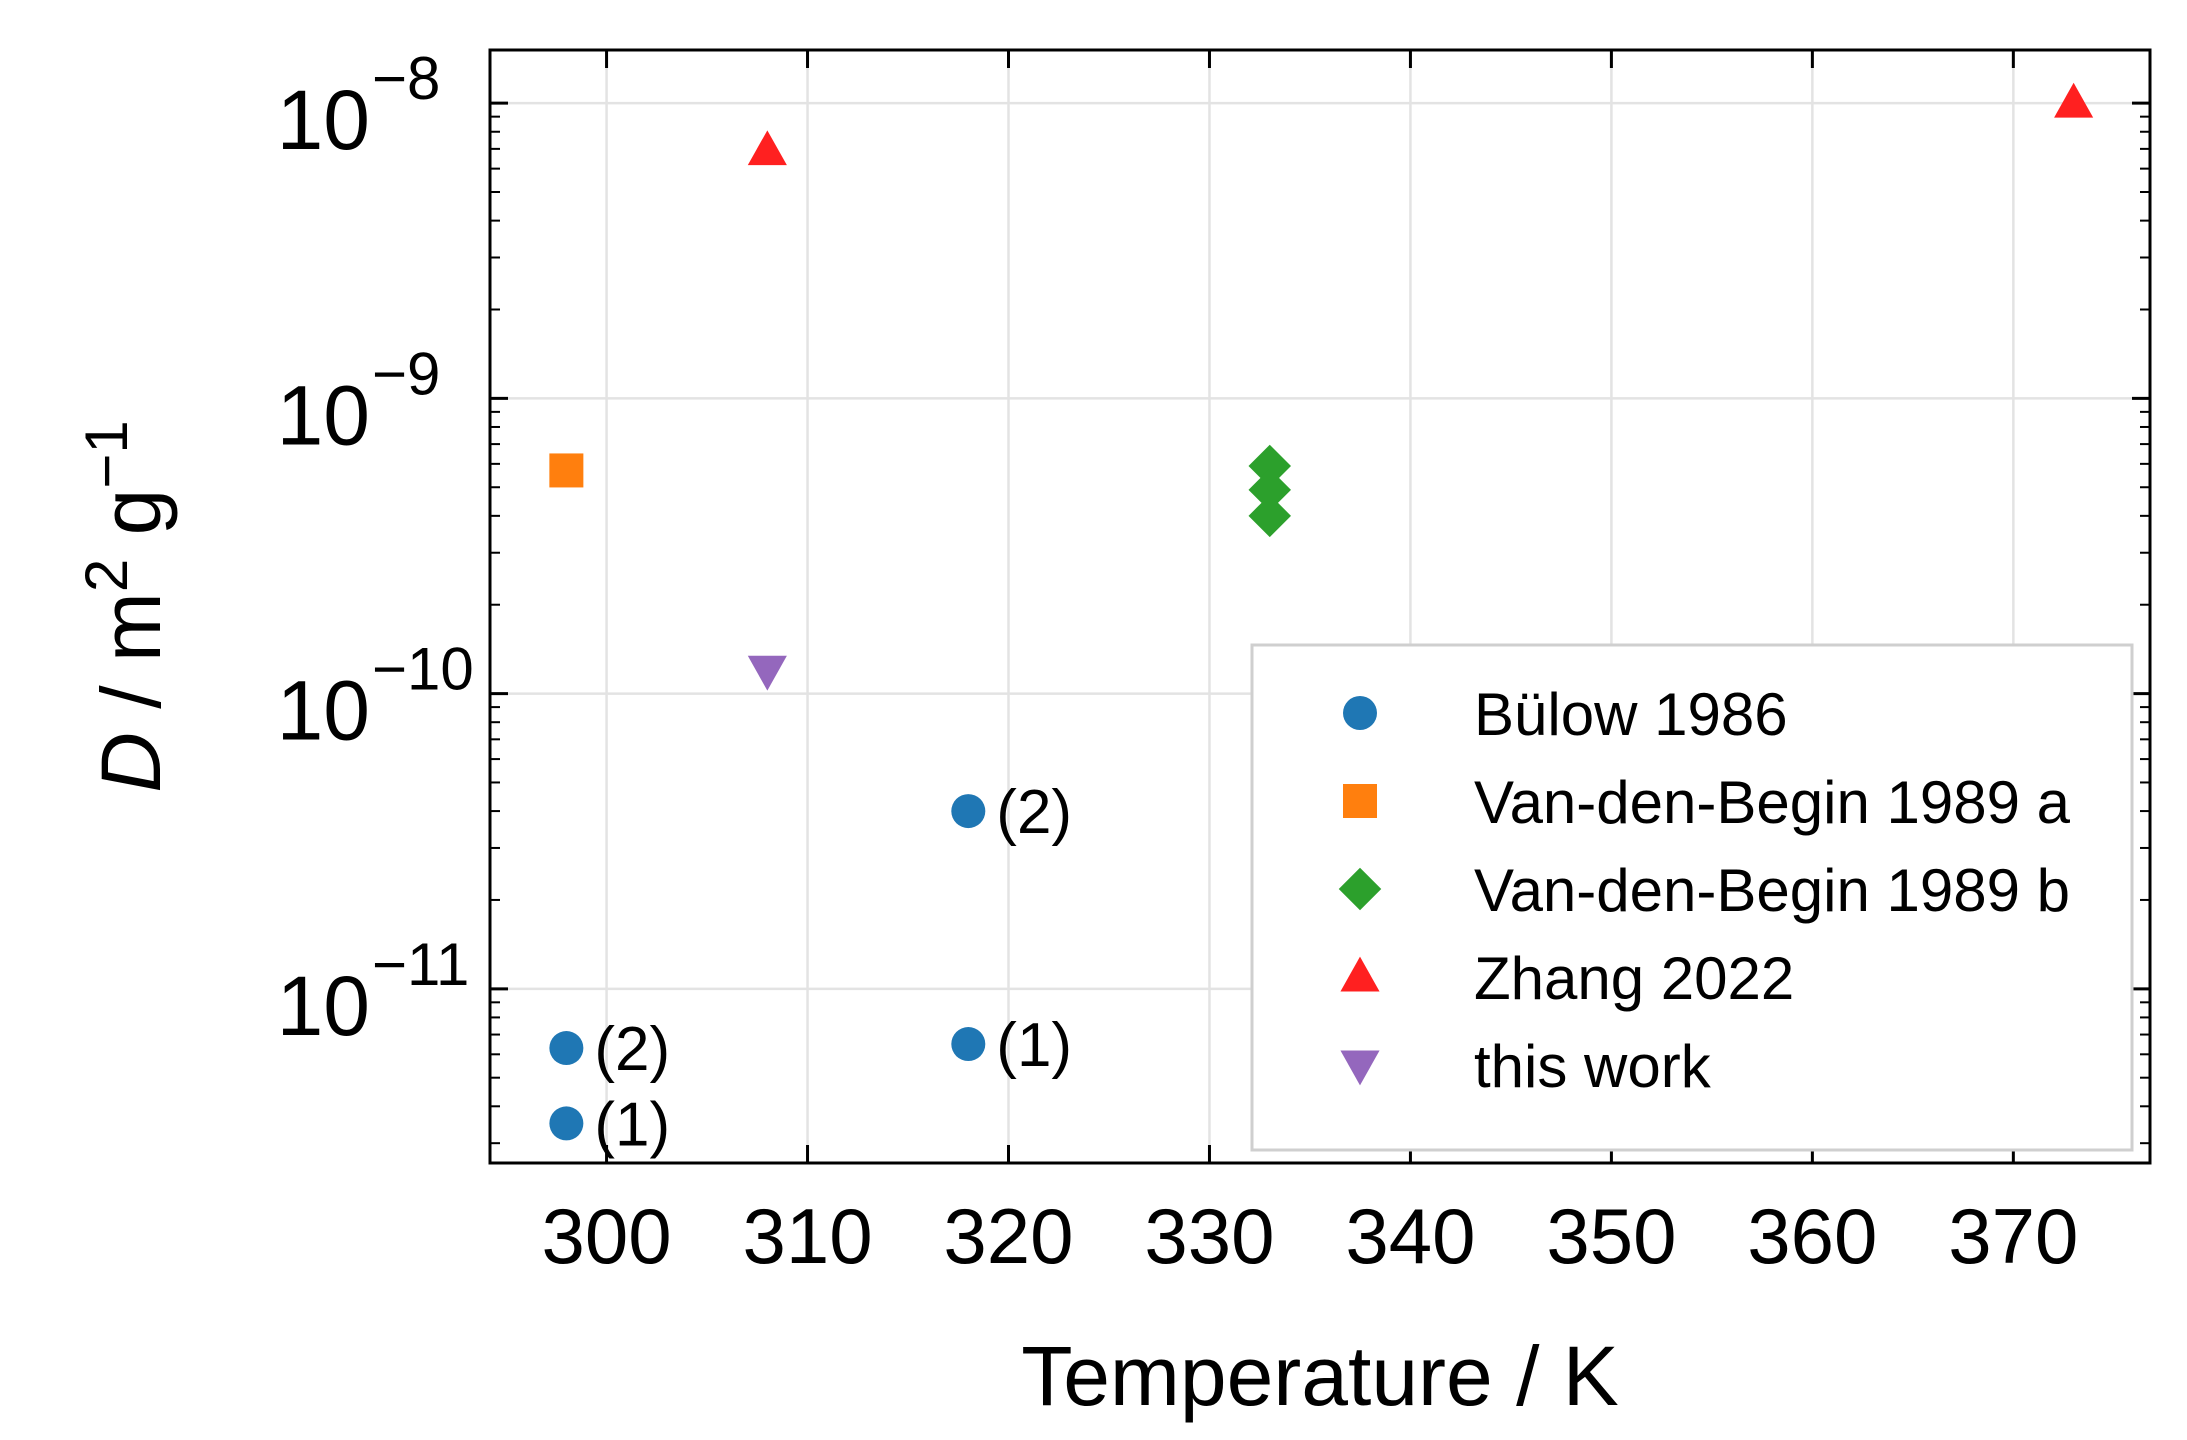  I want to click on y-axis-unit-m-exponent: 2, so click(106, 575).